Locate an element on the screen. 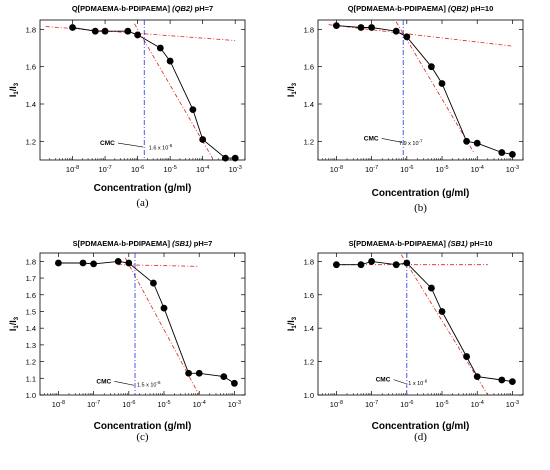 The width and height of the screenshot is (550, 470). y-tick-label: 1.3 is located at coordinates (31, 345).